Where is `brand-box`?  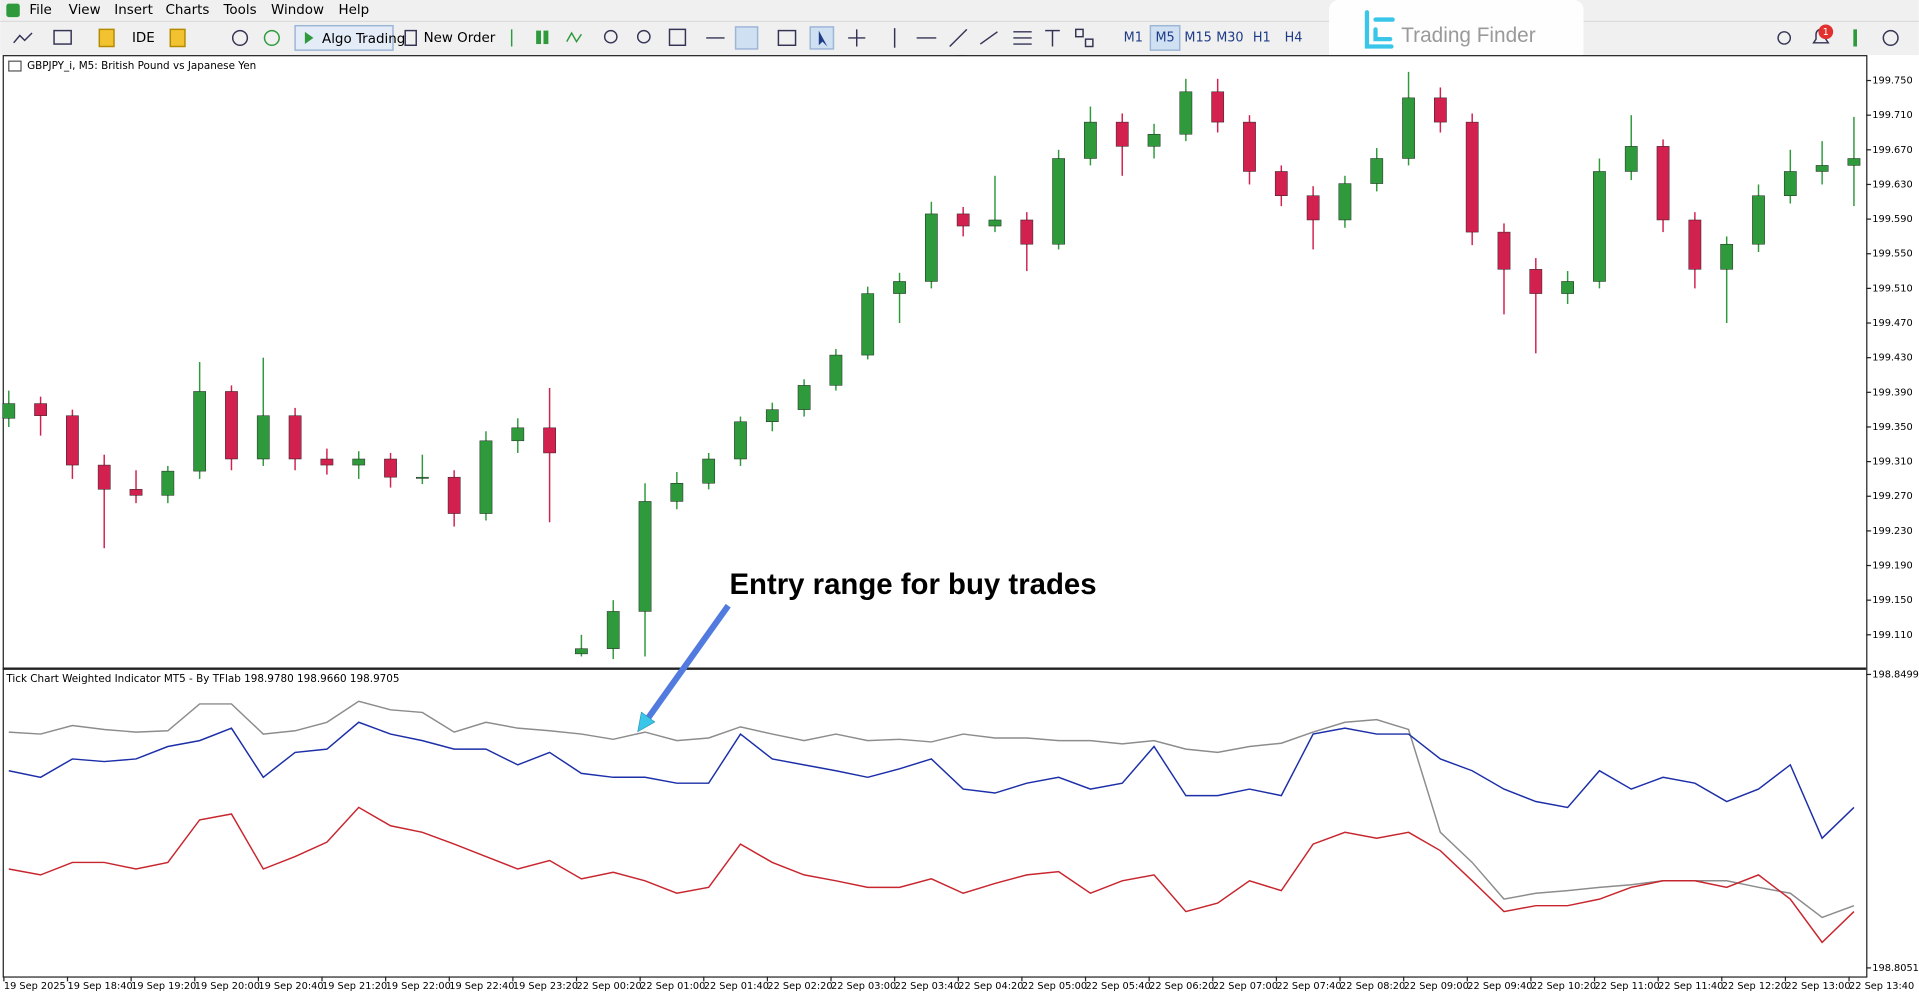 brand-box is located at coordinates (1456, 33).